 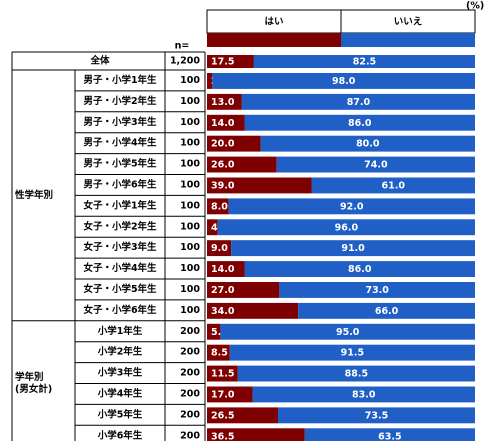 What do you see at coordinates (120, 310) in the screenshot?
I see `category-label: 女子・小学6年生` at bounding box center [120, 310].